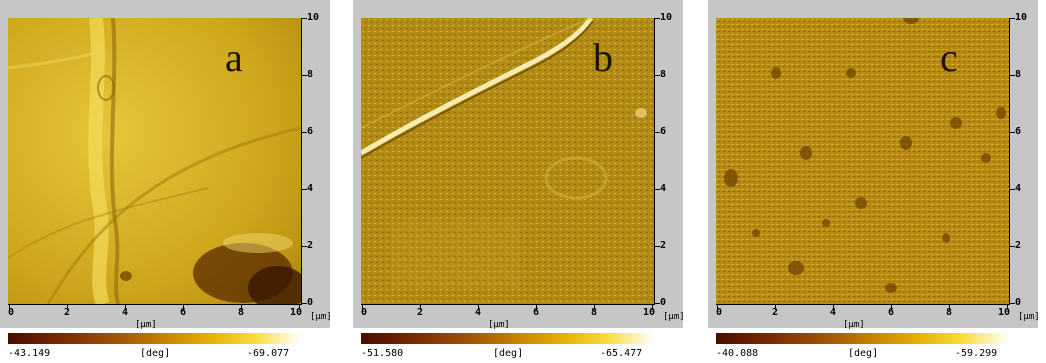 The height and width of the screenshot is (363, 1046). Describe the element at coordinates (234, 57) in the screenshot. I see `panel-letter: a` at that location.